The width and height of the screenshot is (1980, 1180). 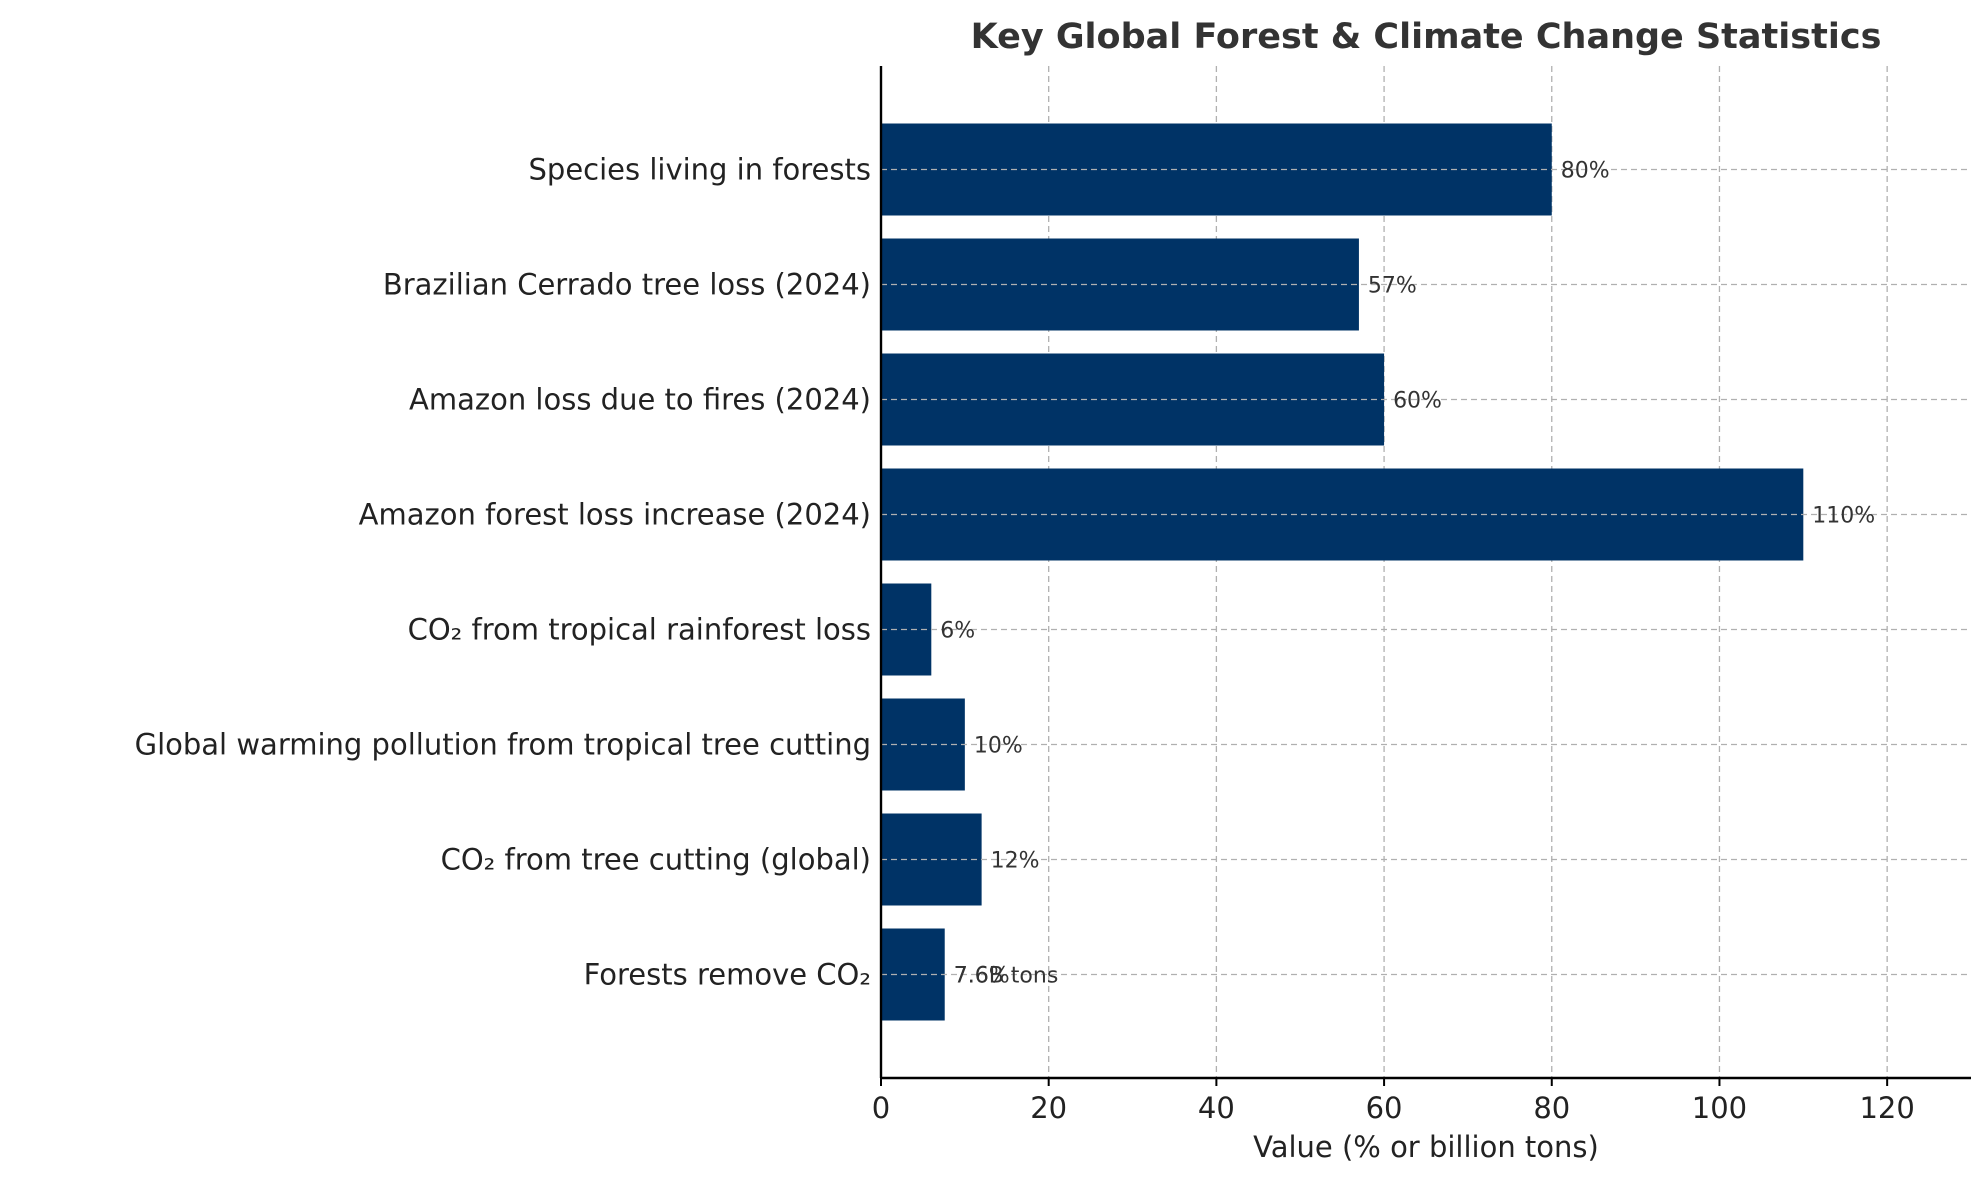 What do you see at coordinates (615, 515) in the screenshot?
I see `category-label: Amazon forest loss increase (2024)` at bounding box center [615, 515].